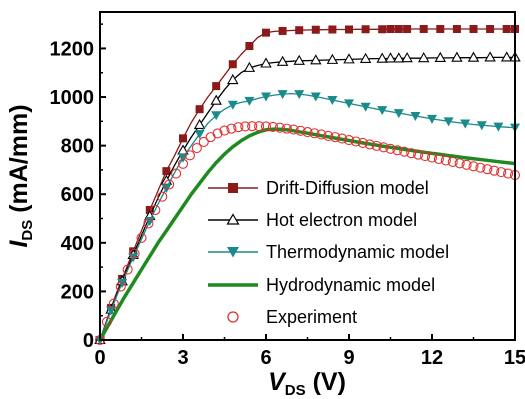 This screenshot has width=525, height=399. I want to click on y-axis-label-sub: DS, so click(27, 230).